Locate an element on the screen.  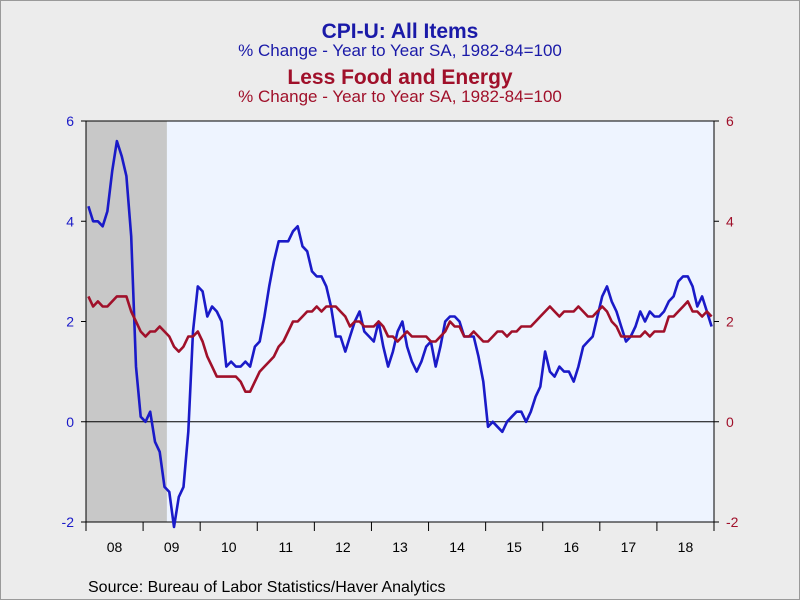
x-axis-tick-label: 08 is located at coordinates (115, 547).